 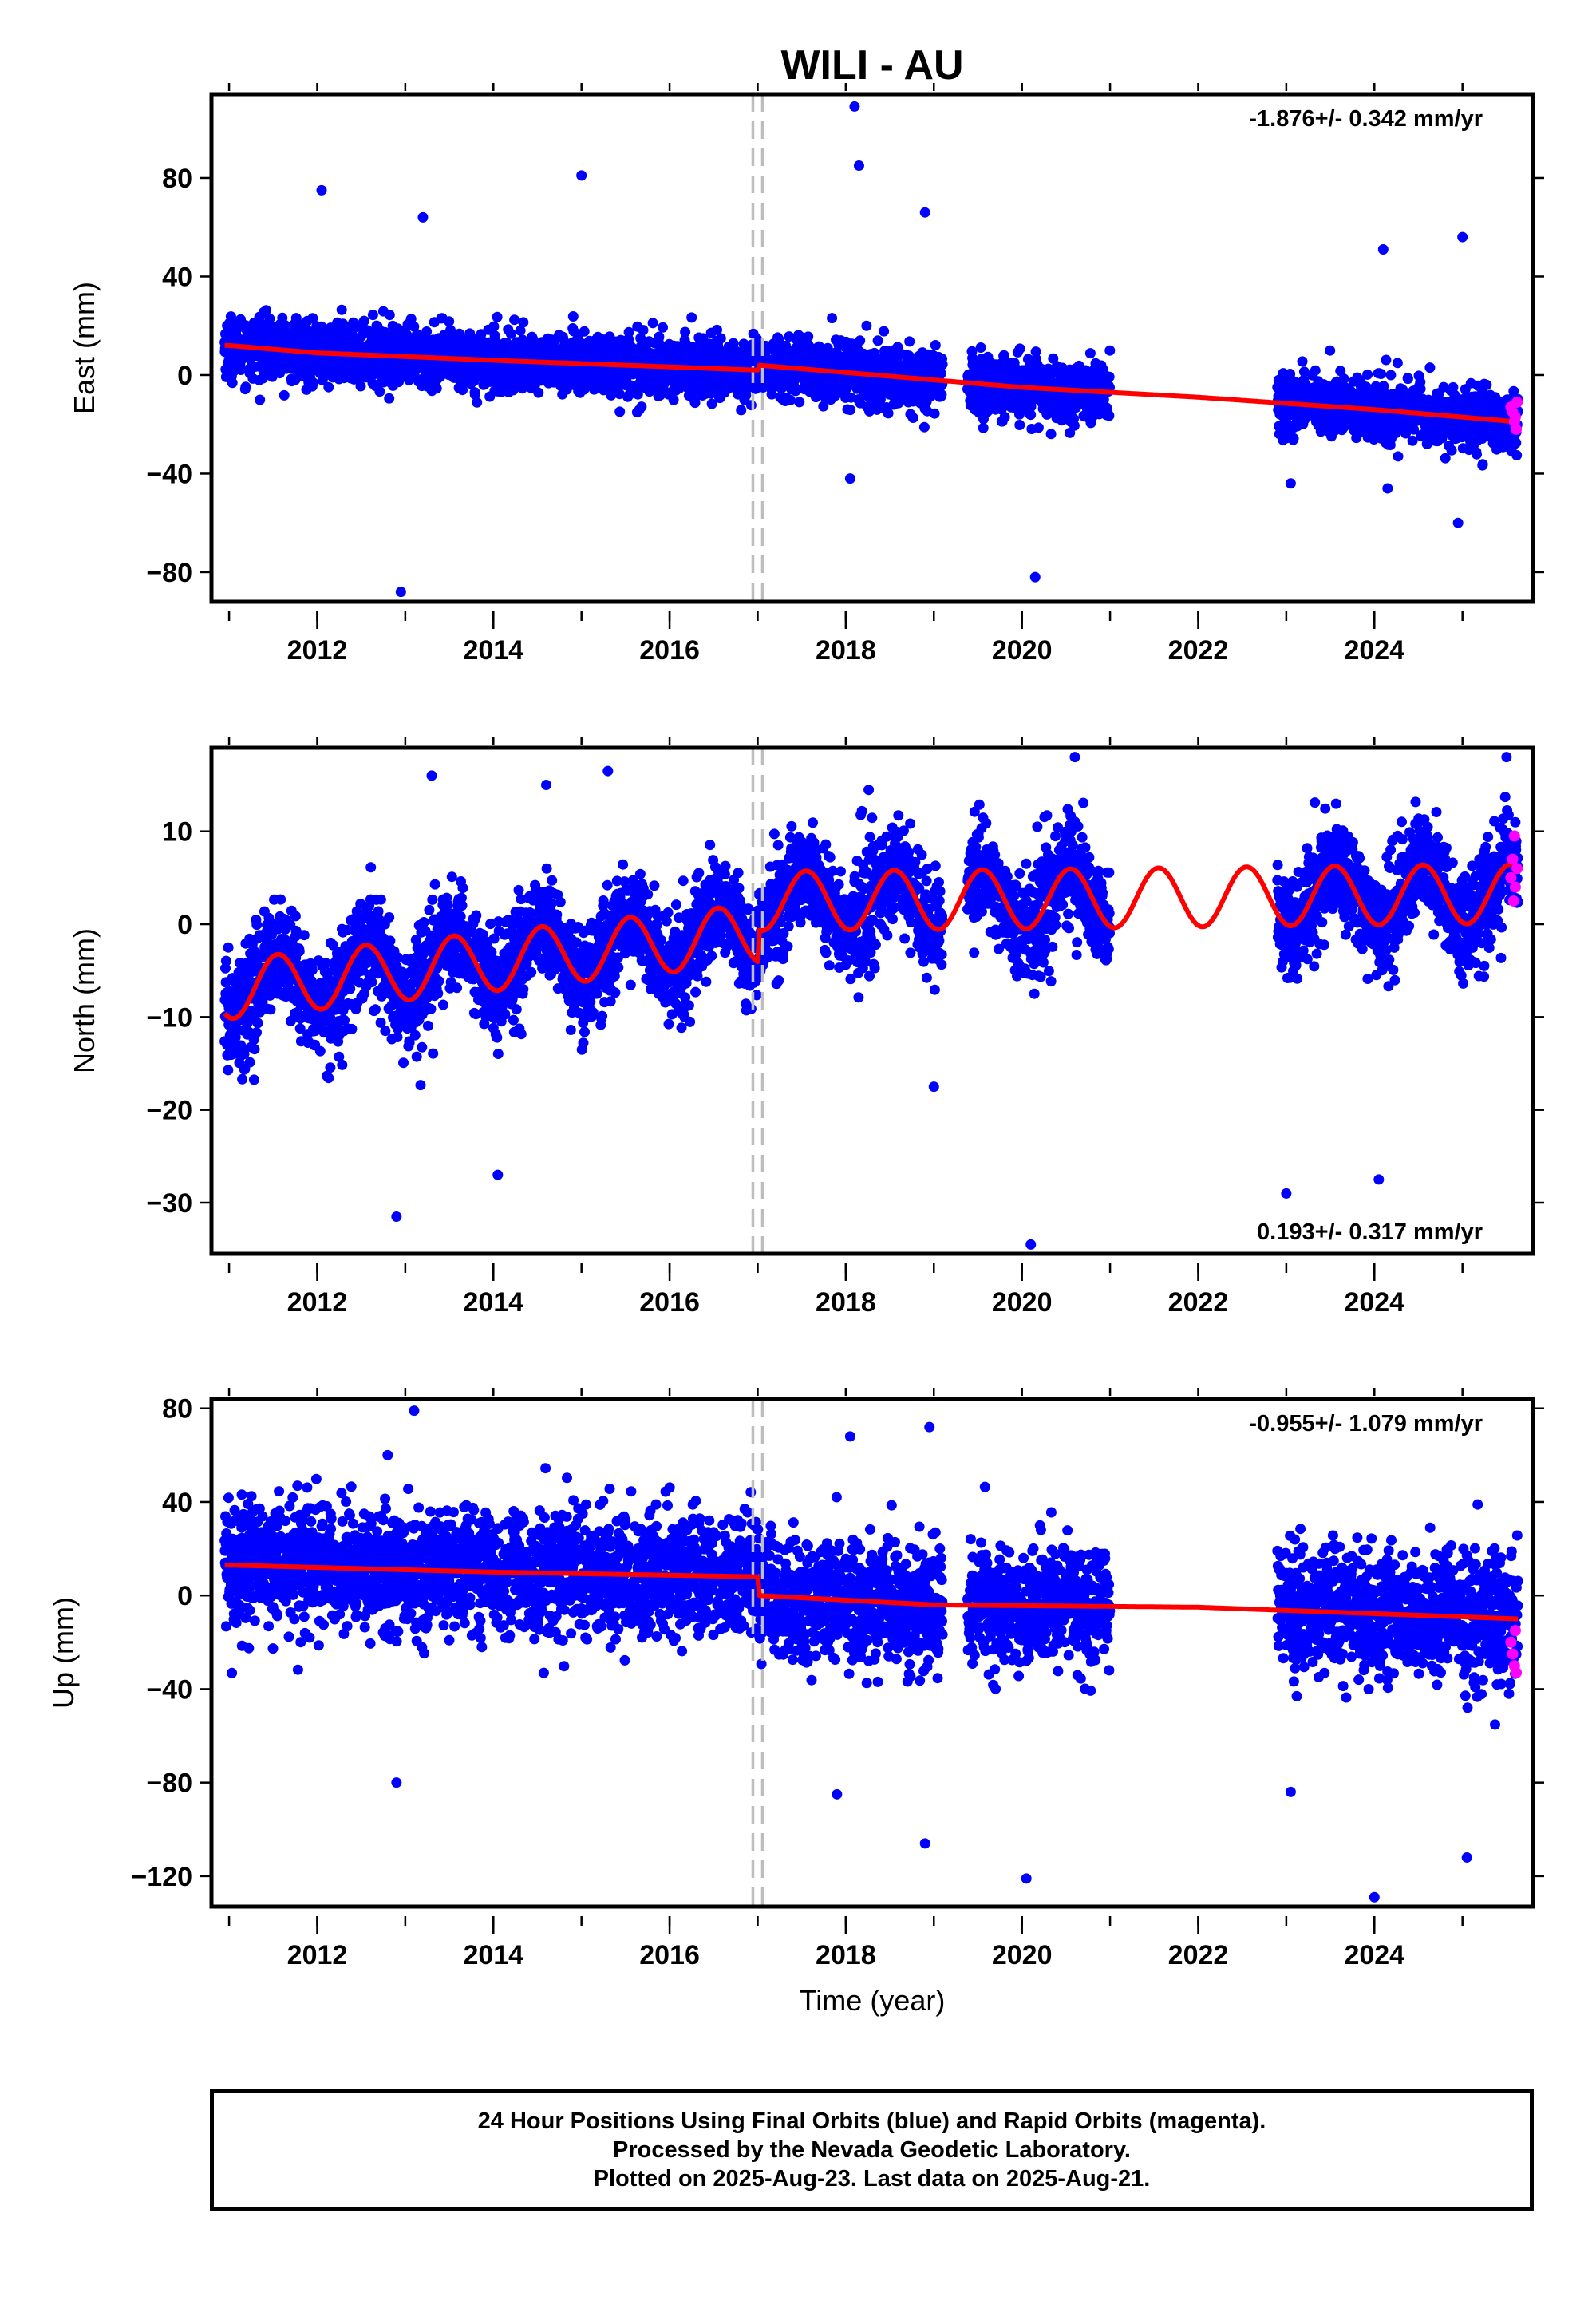 I want to click on y-tick-label: −80, so click(x=169, y=573).